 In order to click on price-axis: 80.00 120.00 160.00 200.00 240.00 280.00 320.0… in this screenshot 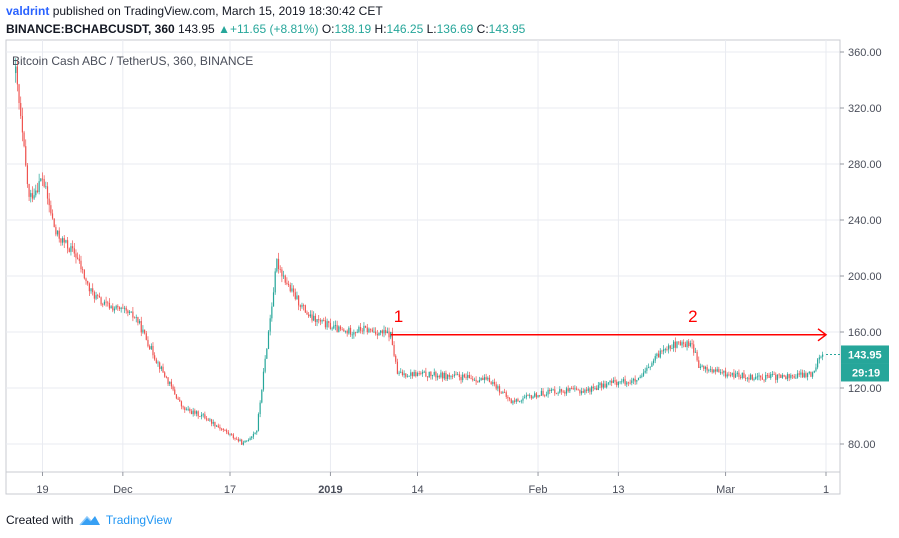, I will do `click(860, 267)`.